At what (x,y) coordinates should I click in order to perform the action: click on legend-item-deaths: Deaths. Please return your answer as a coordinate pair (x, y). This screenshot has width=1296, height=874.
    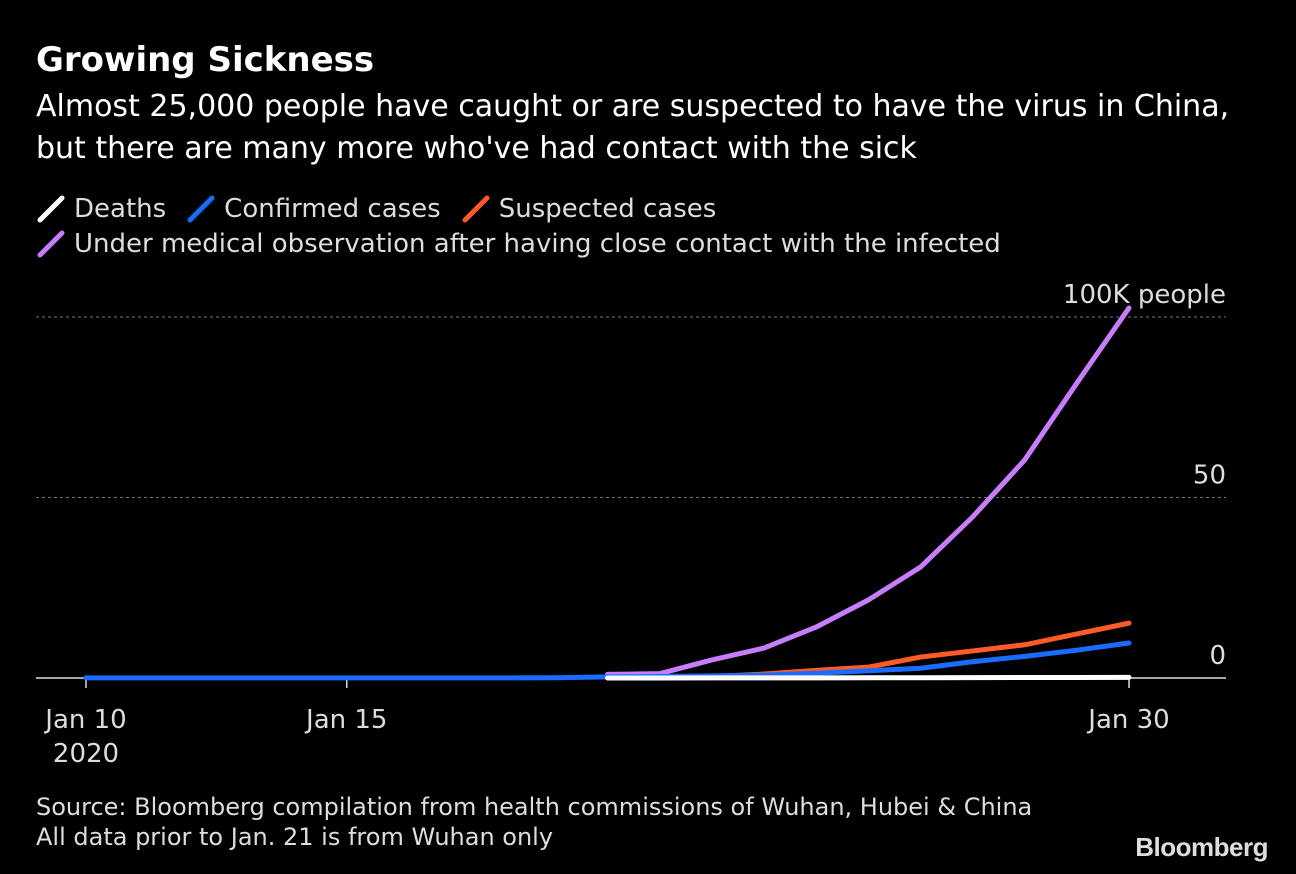
    Looking at the image, I should click on (101, 209).